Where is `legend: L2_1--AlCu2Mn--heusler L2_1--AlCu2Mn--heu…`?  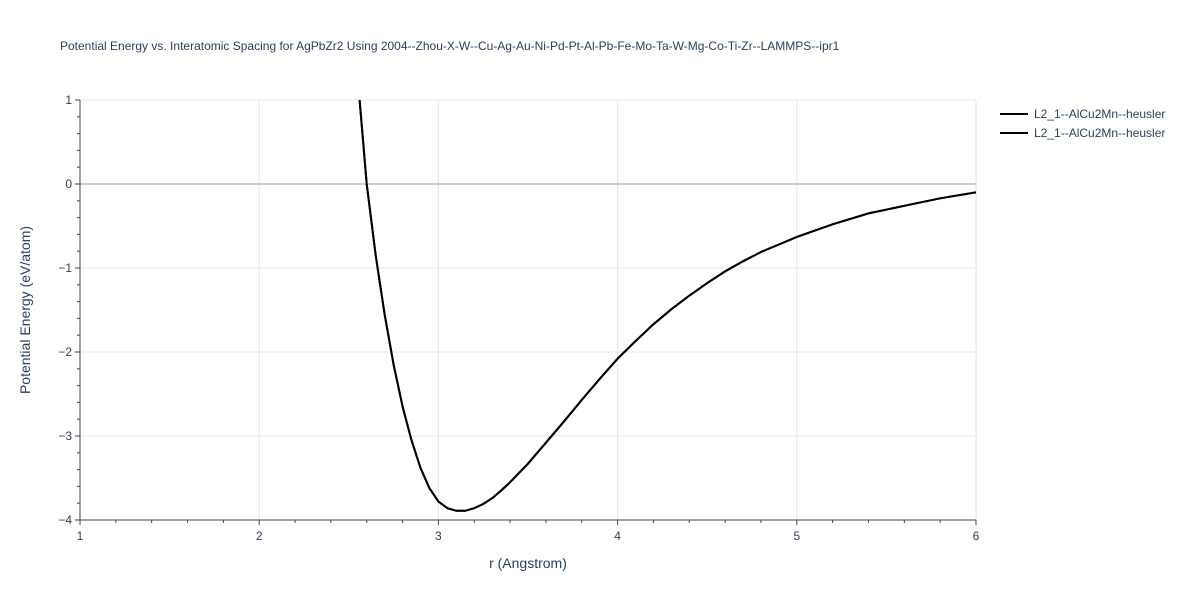 legend: L2_1--AlCu2Mn--heusler L2_1--AlCu2Mn--heu… is located at coordinates (1082, 123).